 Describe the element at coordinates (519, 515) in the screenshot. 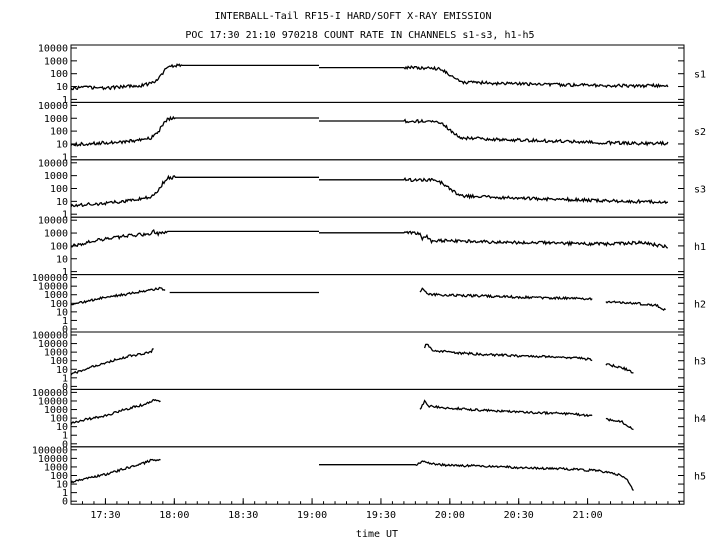

I see `x-tick-label: 20:30` at that location.